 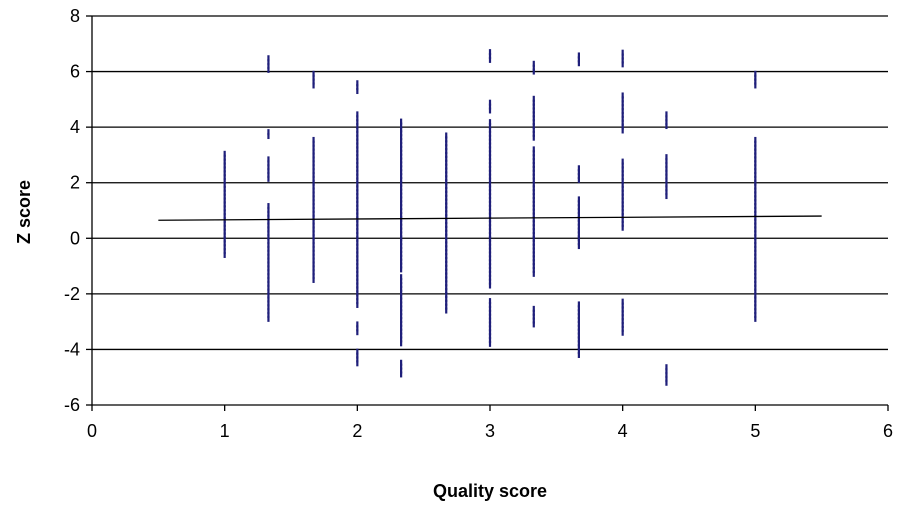 What do you see at coordinates (888, 431) in the screenshot?
I see `x-tick-label: 6` at bounding box center [888, 431].